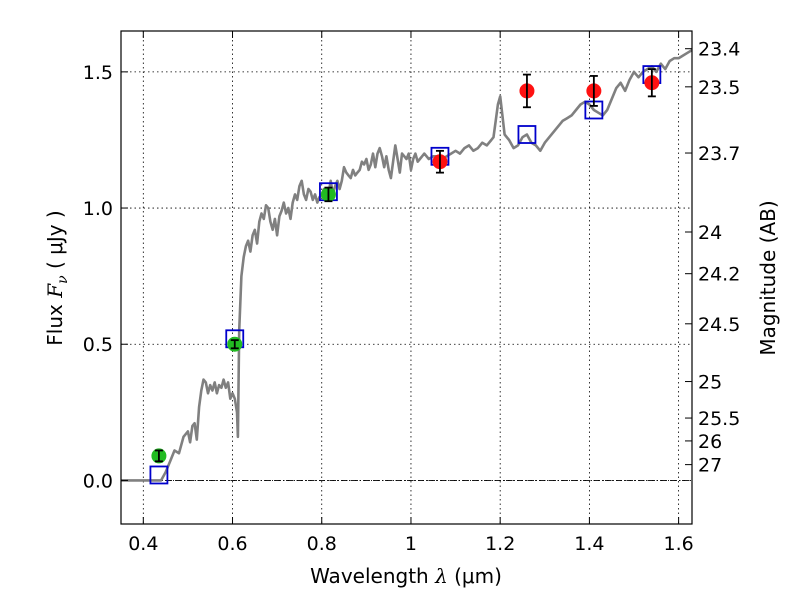  What do you see at coordinates (710, 442) in the screenshot?
I see `mag-tick-label: 26` at bounding box center [710, 442].